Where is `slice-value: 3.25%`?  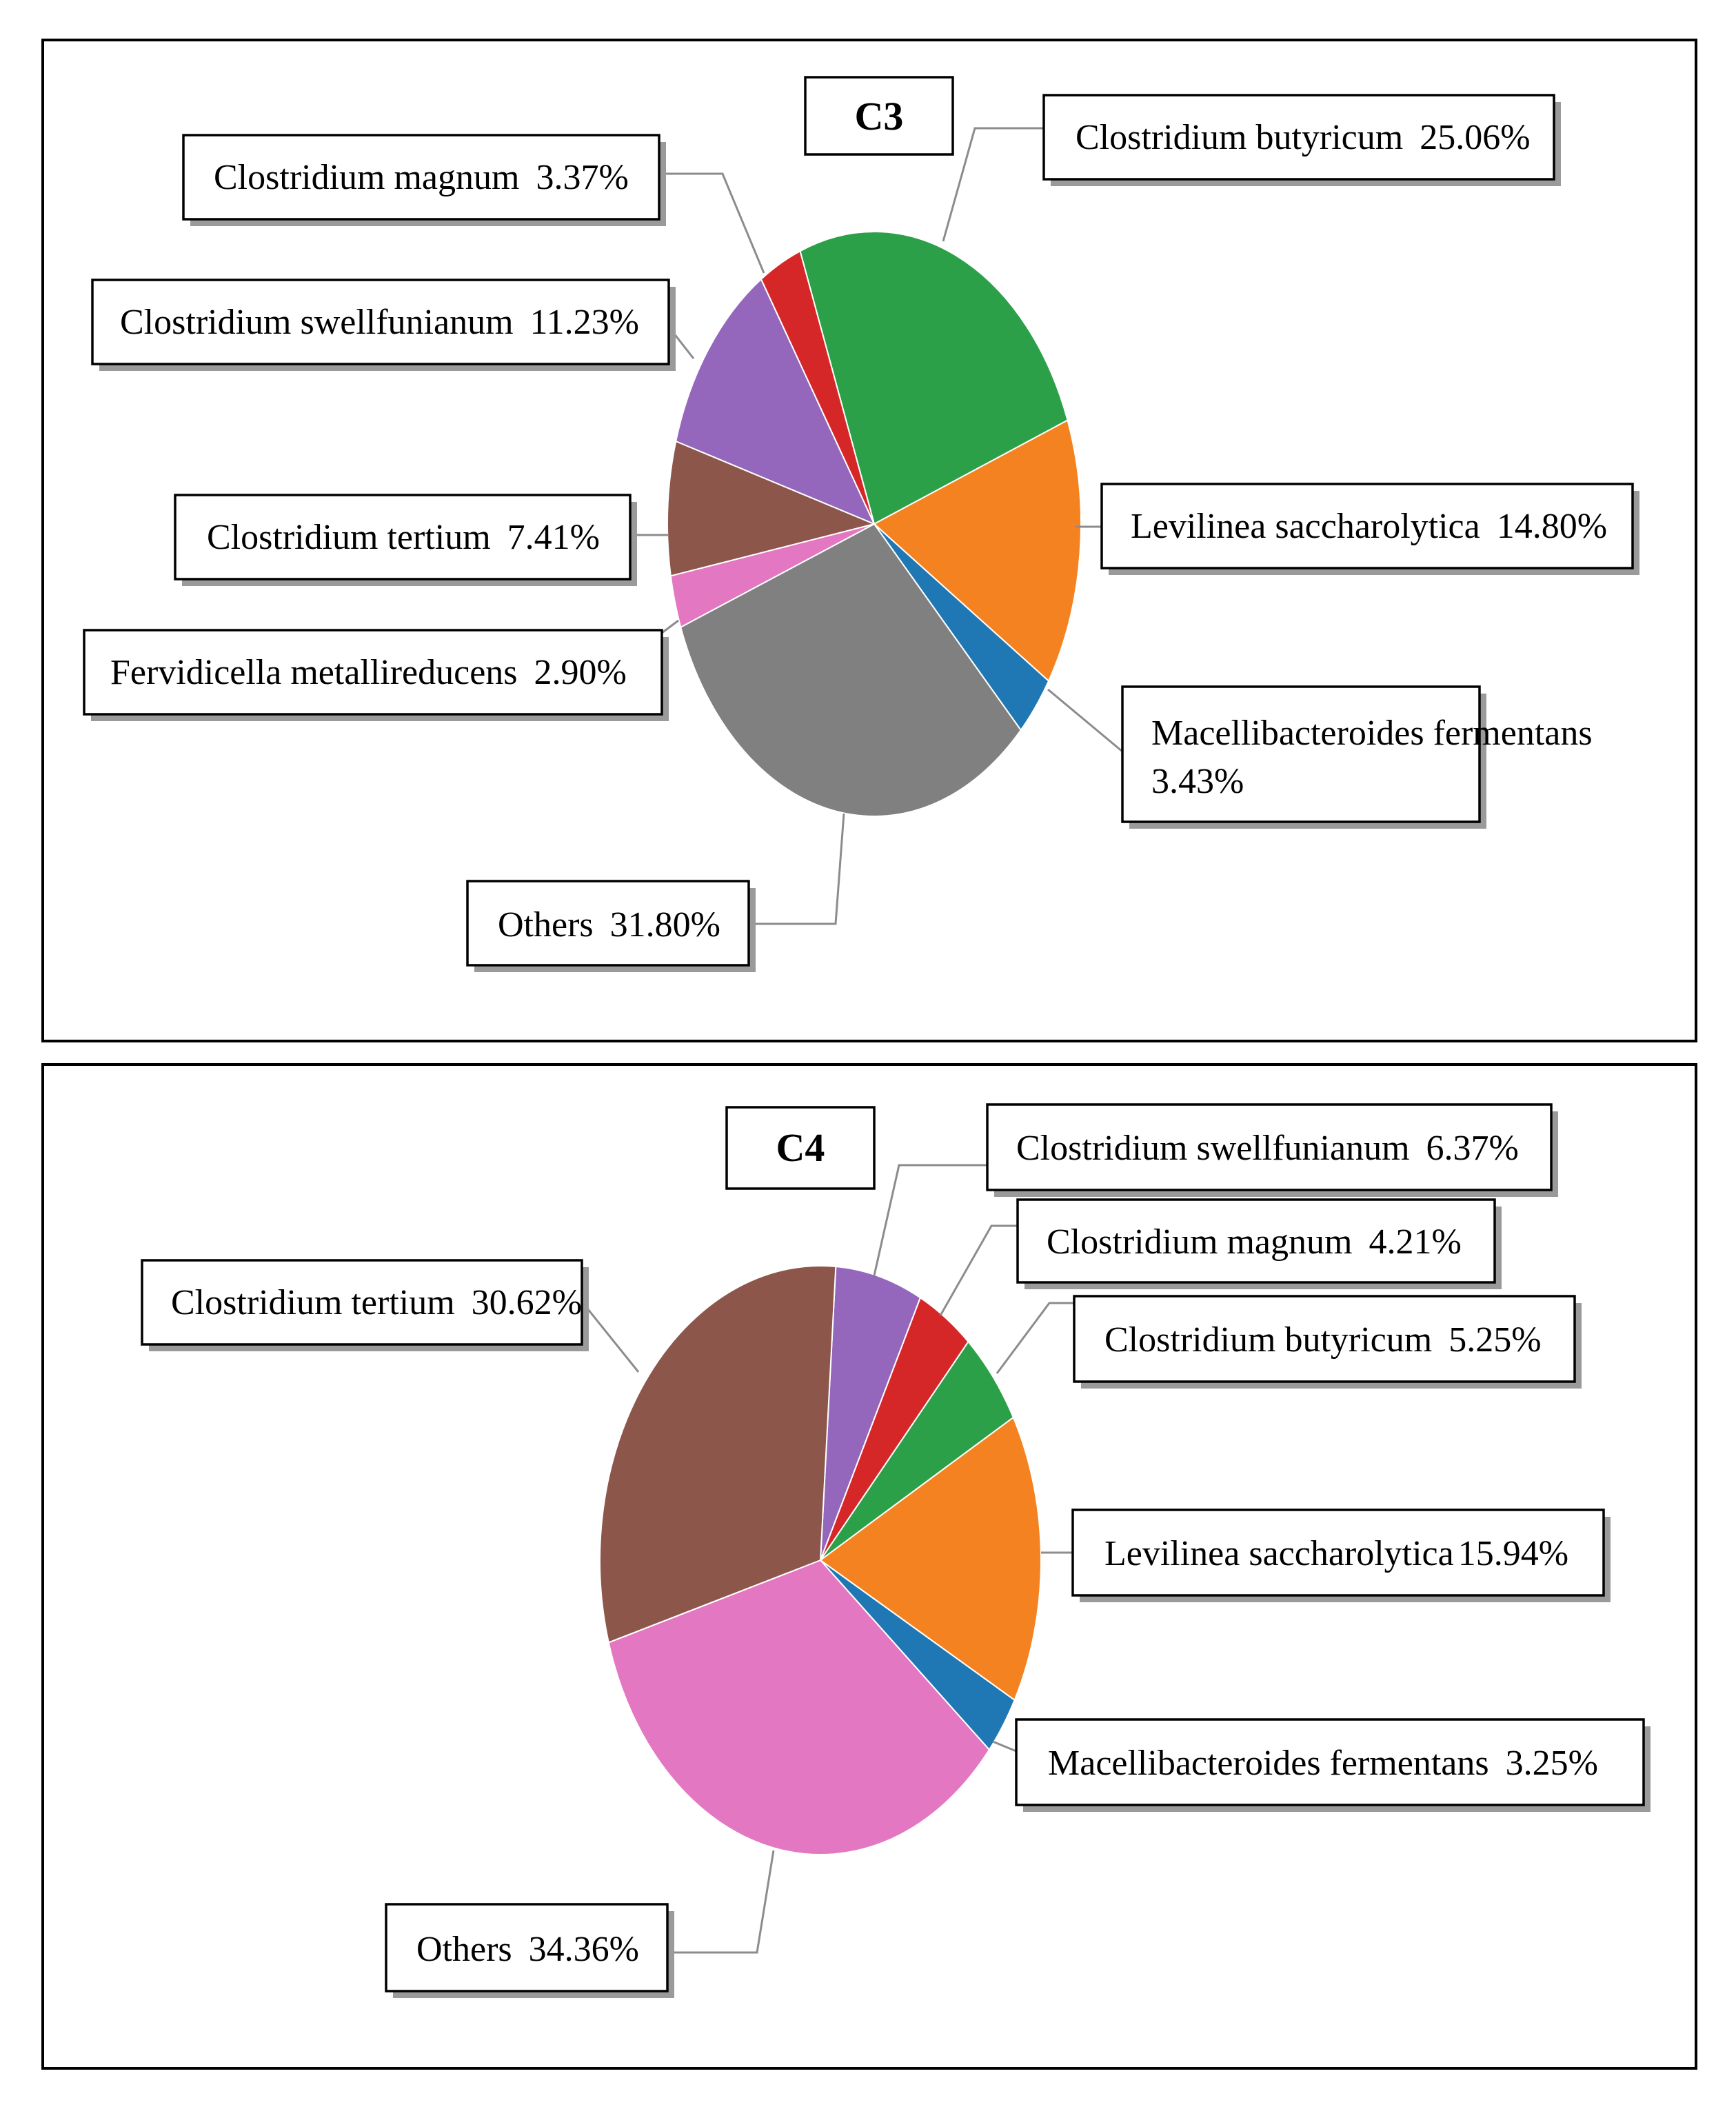
slice-value: 3.25% is located at coordinates (1552, 1763).